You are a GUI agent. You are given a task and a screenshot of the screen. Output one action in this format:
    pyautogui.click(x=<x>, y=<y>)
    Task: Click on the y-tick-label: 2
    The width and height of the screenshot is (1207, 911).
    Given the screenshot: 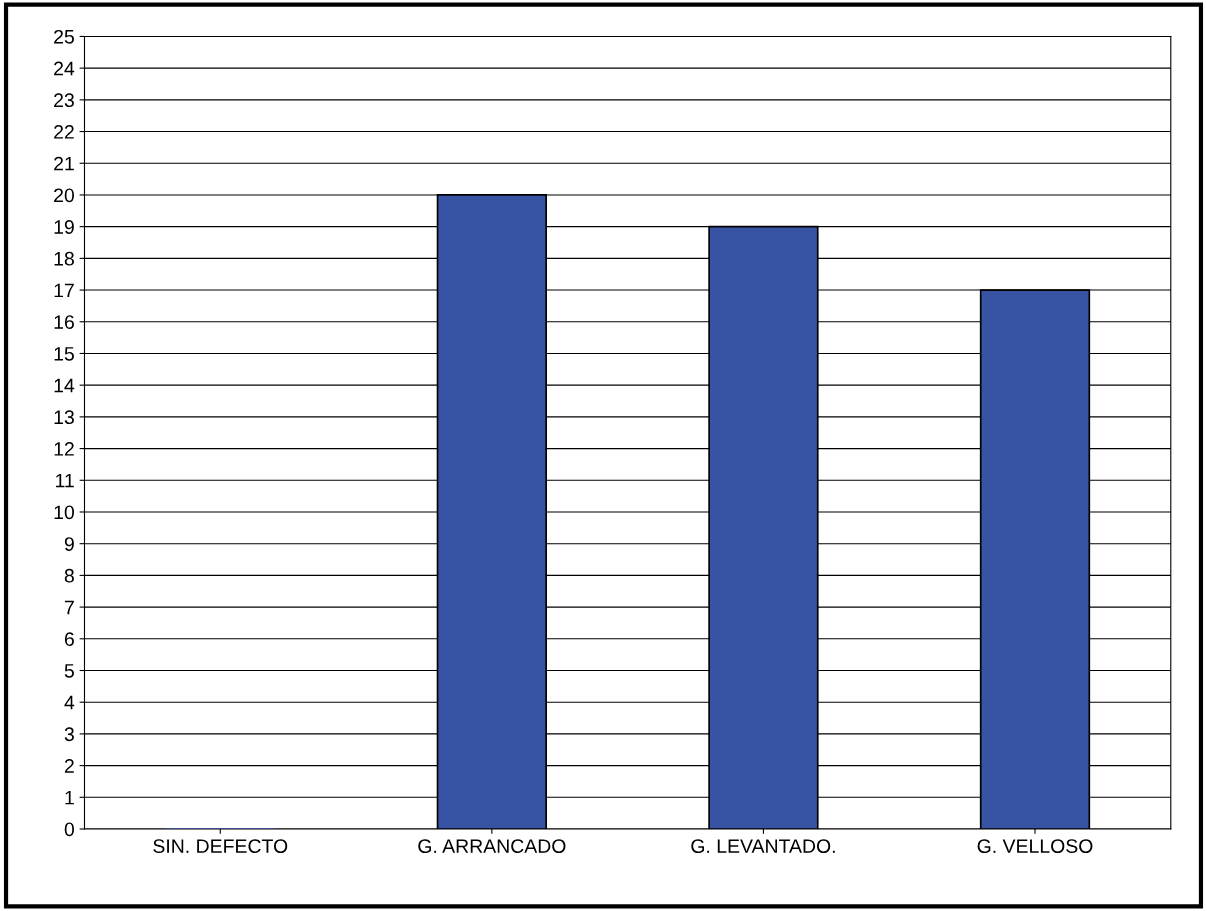 What is the action you would take?
    pyautogui.click(x=69, y=766)
    